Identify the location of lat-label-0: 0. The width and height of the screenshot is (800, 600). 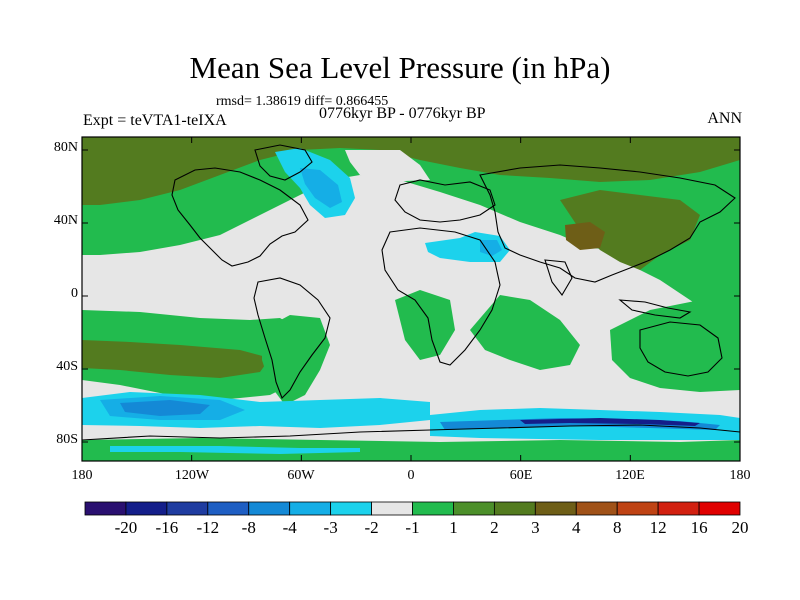
(74, 293).